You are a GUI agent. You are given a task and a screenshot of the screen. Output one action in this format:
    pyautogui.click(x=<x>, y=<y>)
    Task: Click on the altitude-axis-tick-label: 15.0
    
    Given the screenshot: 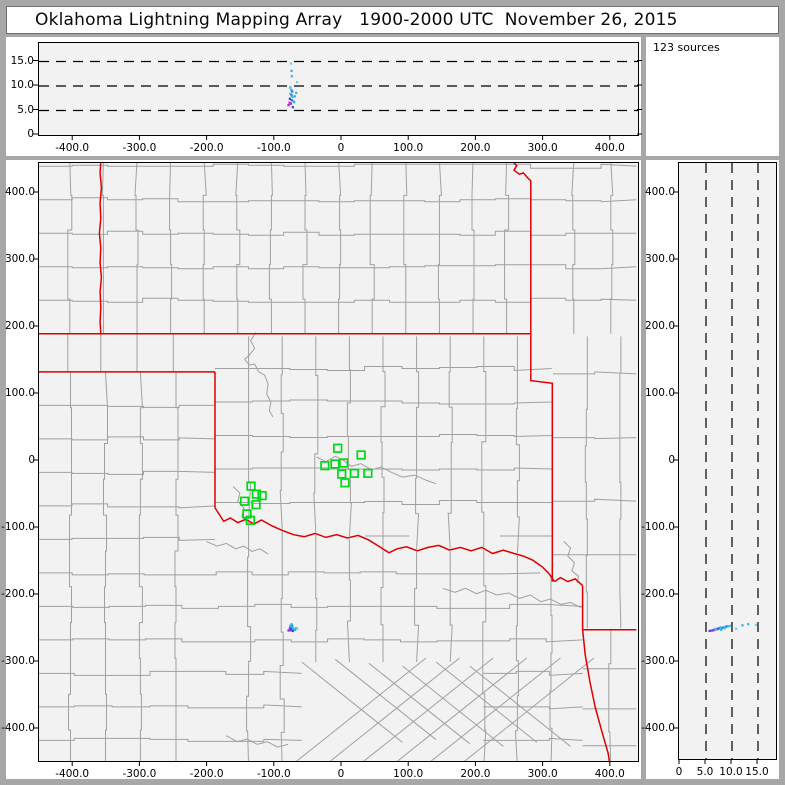 What is the action you would take?
    pyautogui.click(x=22, y=60)
    